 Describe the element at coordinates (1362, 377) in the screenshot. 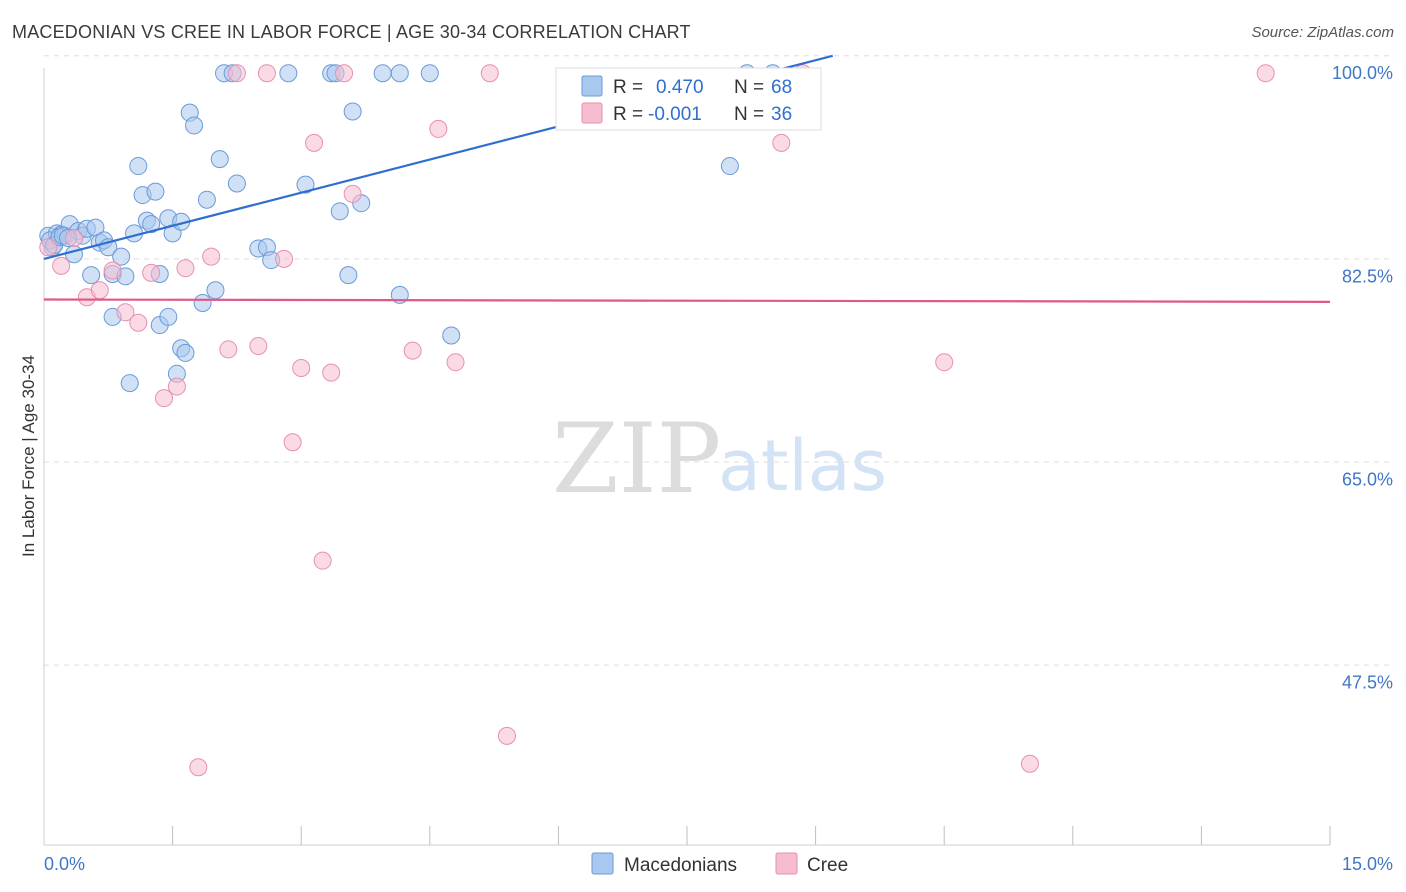

I see `y-tick-labels: 100.0% 82.5% 65.0% 47.5%` at that location.